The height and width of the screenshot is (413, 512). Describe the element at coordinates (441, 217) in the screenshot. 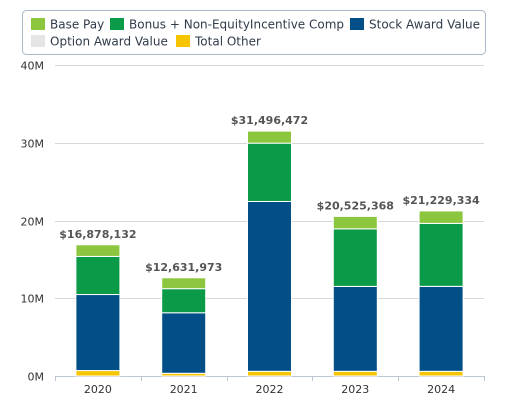

I see `bar-segment-base-pay-2024` at that location.